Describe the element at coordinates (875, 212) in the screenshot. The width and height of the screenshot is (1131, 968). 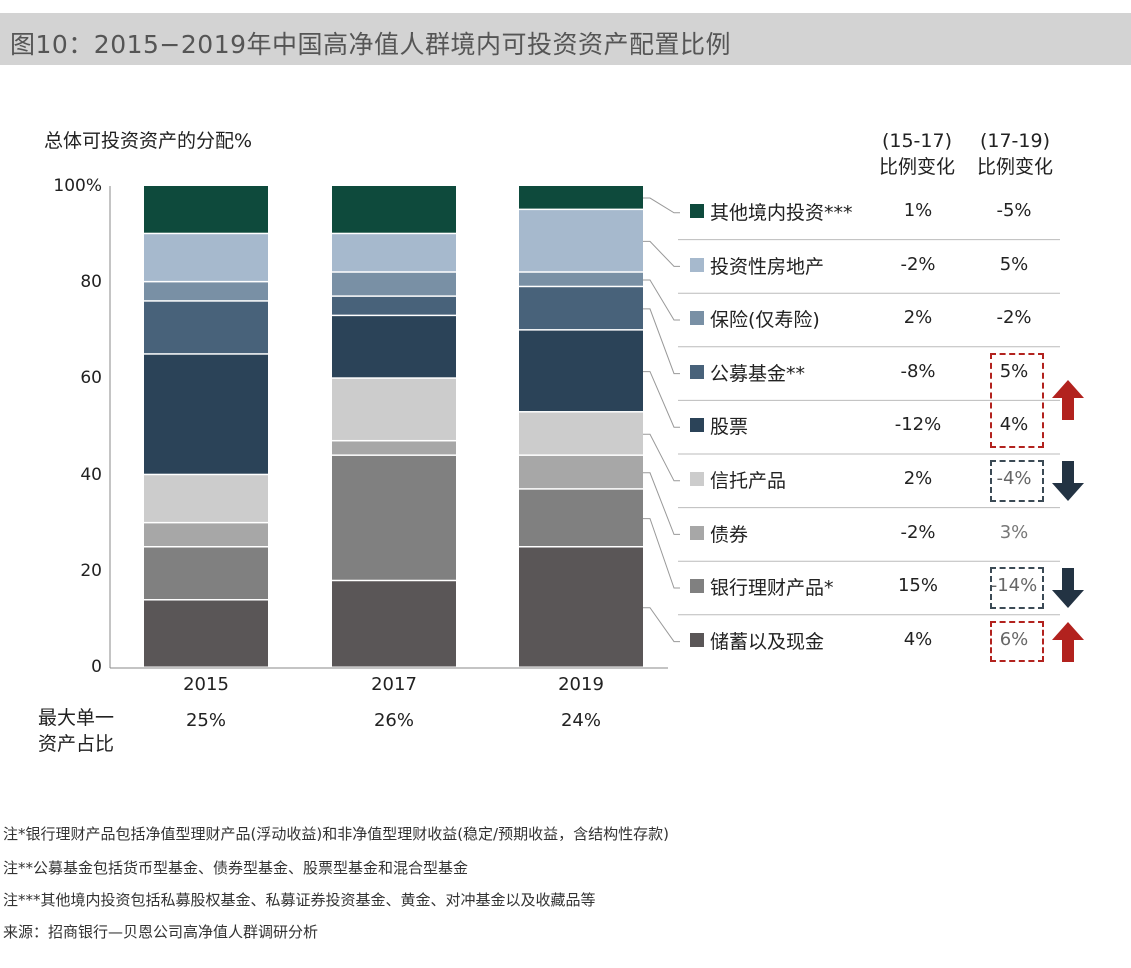
I see `legend-row: 其他境内投资*** 1% -5%` at that location.